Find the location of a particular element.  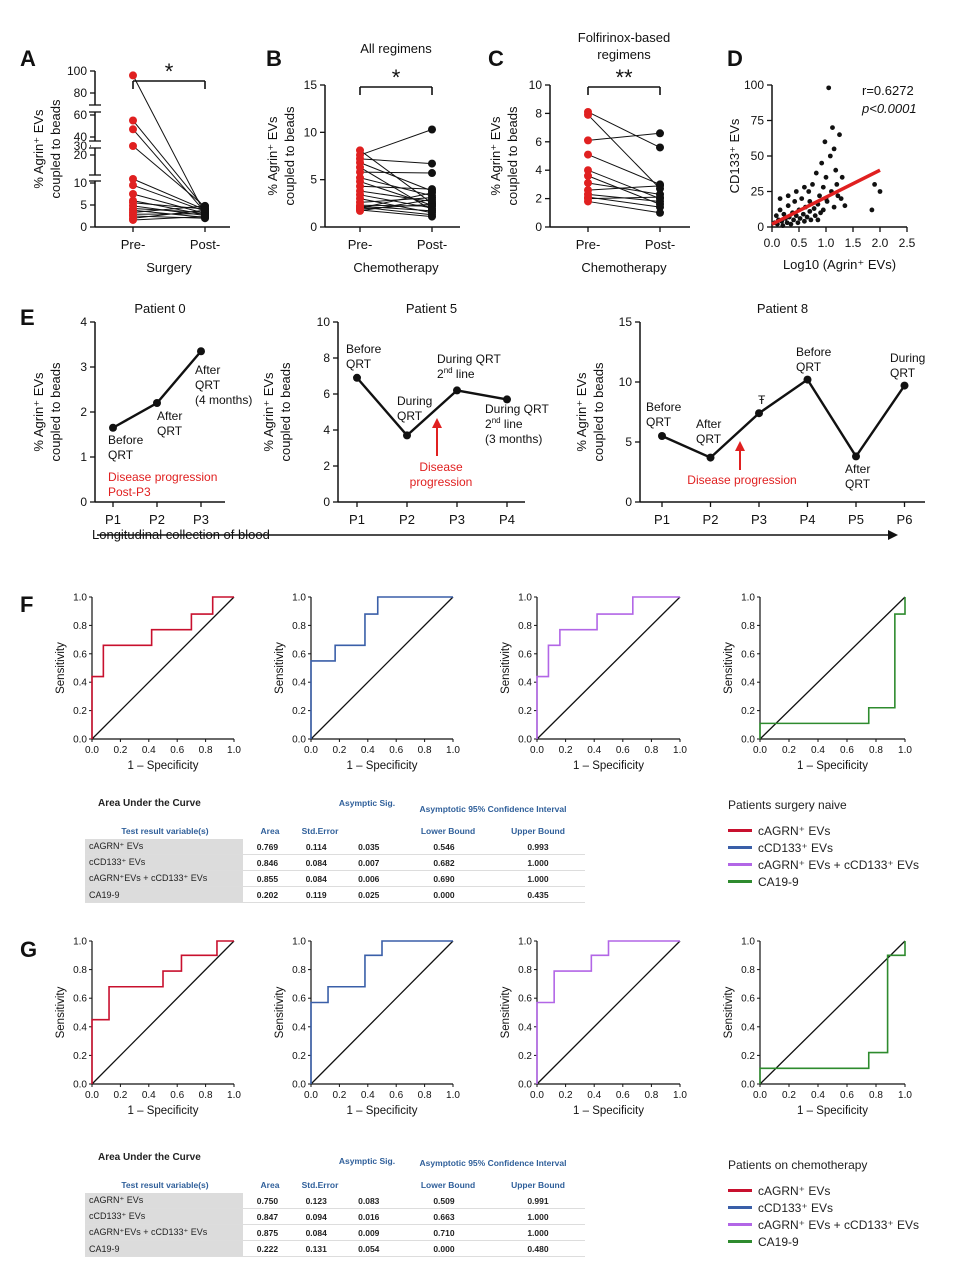

panel-letter-B: B is located at coordinates (274, 58).